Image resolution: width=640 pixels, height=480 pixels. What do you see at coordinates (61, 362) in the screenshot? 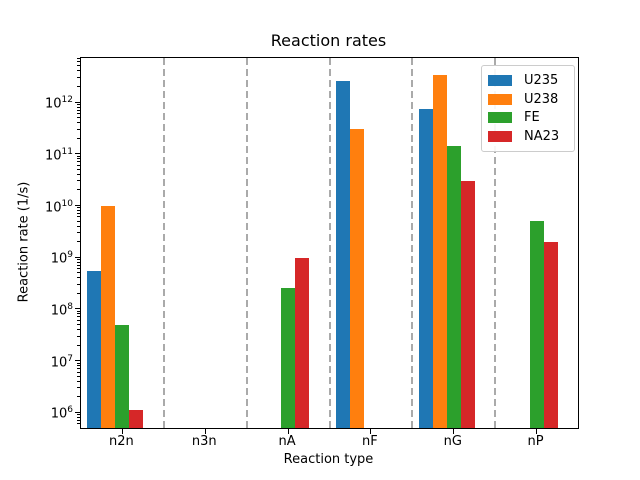
I see `y-tick-label: 10⁷` at bounding box center [61, 362].